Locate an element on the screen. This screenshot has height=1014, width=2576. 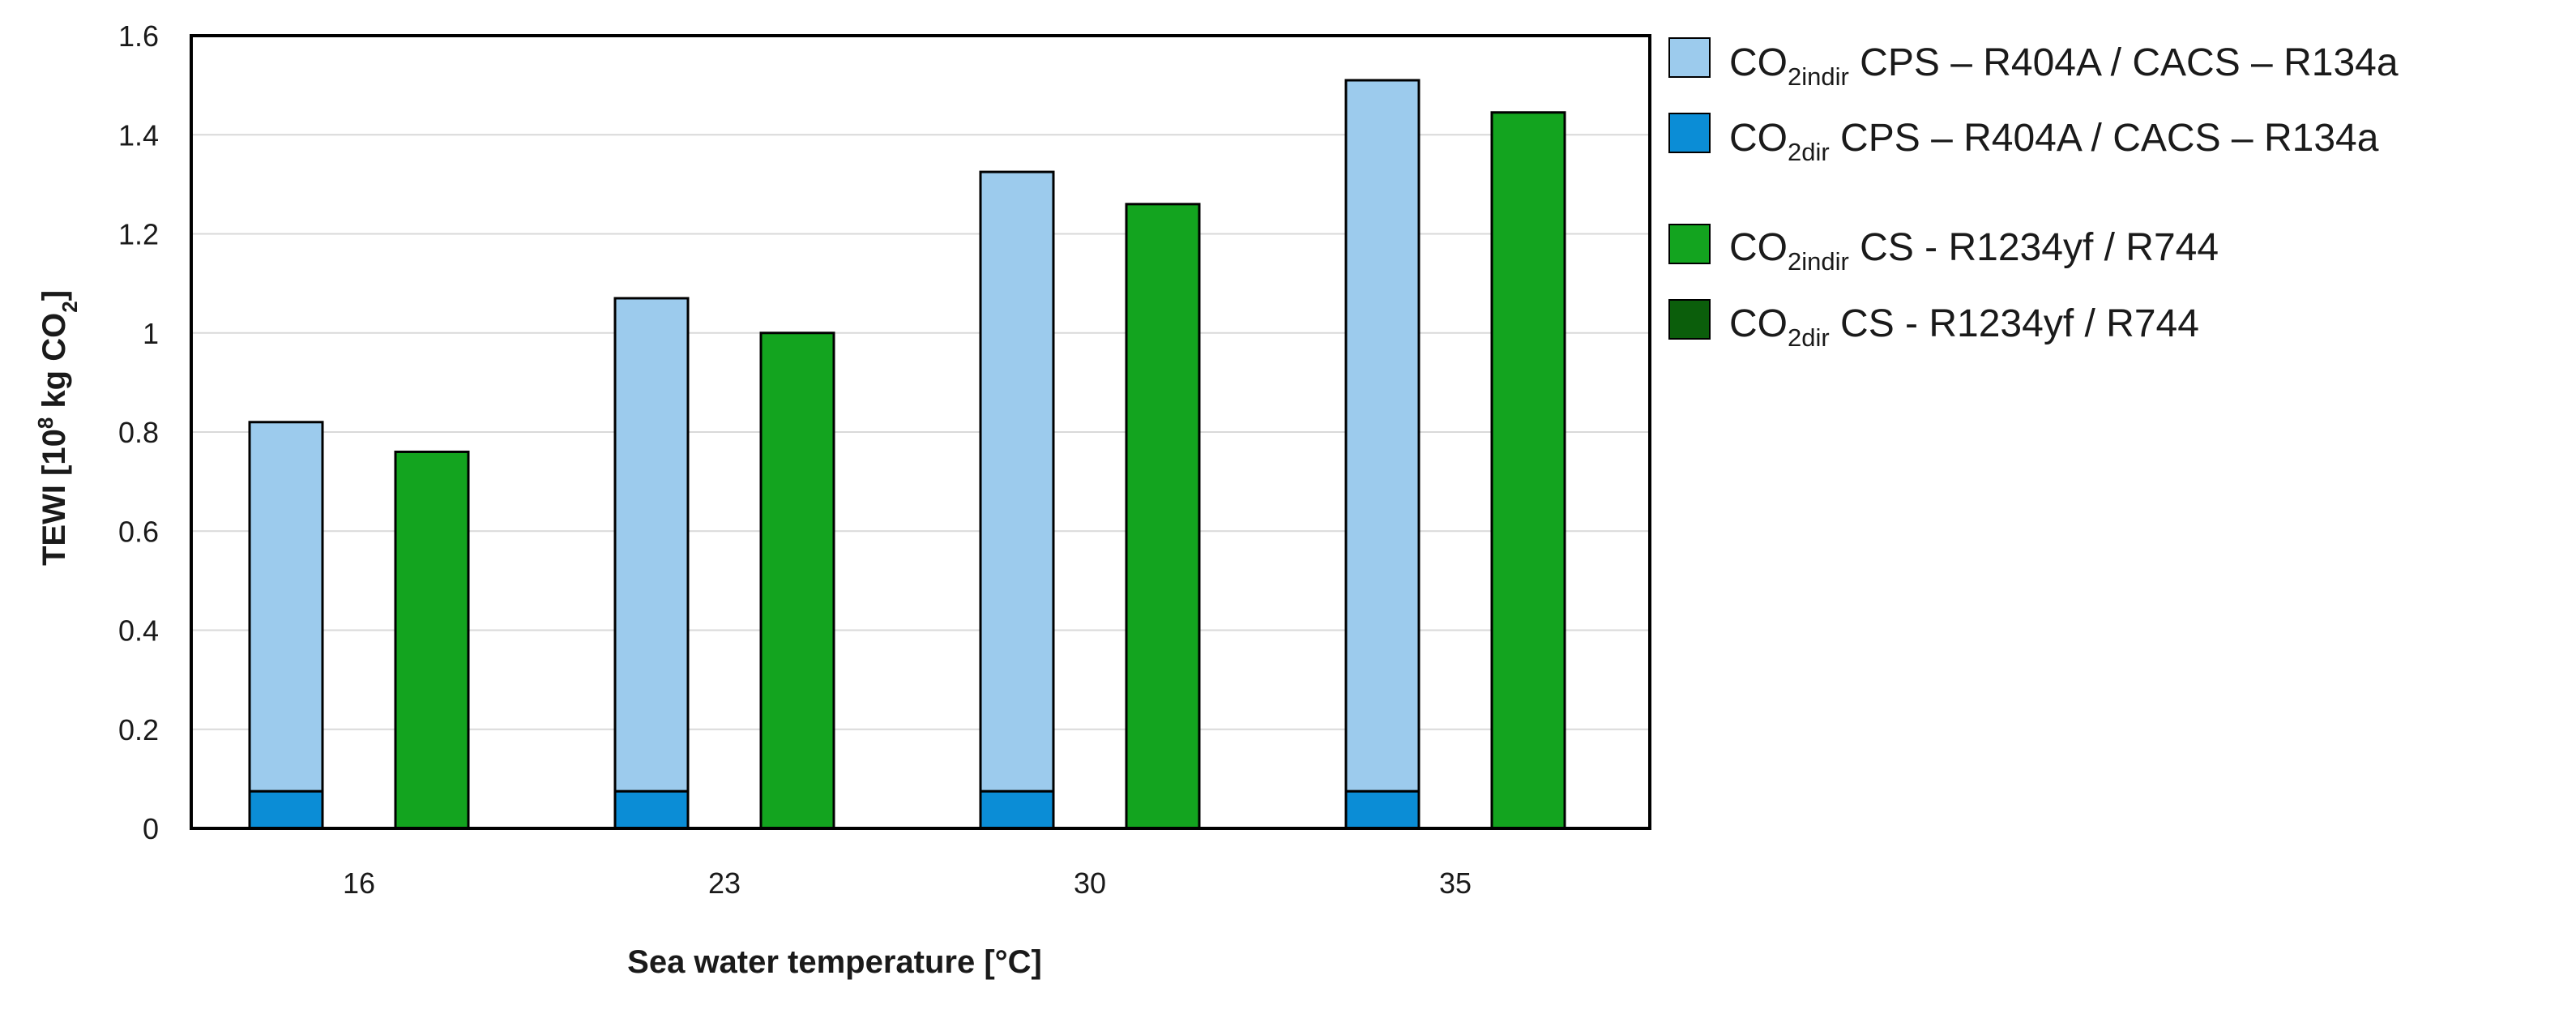
x-tick-label-30: 30 is located at coordinates (1090, 883).